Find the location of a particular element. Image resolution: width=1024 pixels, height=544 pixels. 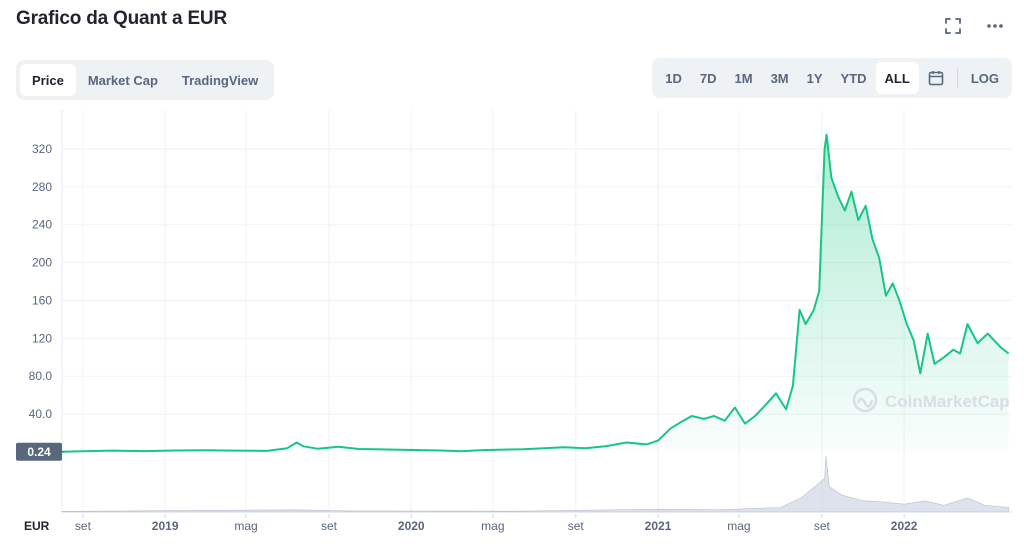

y-tick-label: 200 is located at coordinates (42, 263).